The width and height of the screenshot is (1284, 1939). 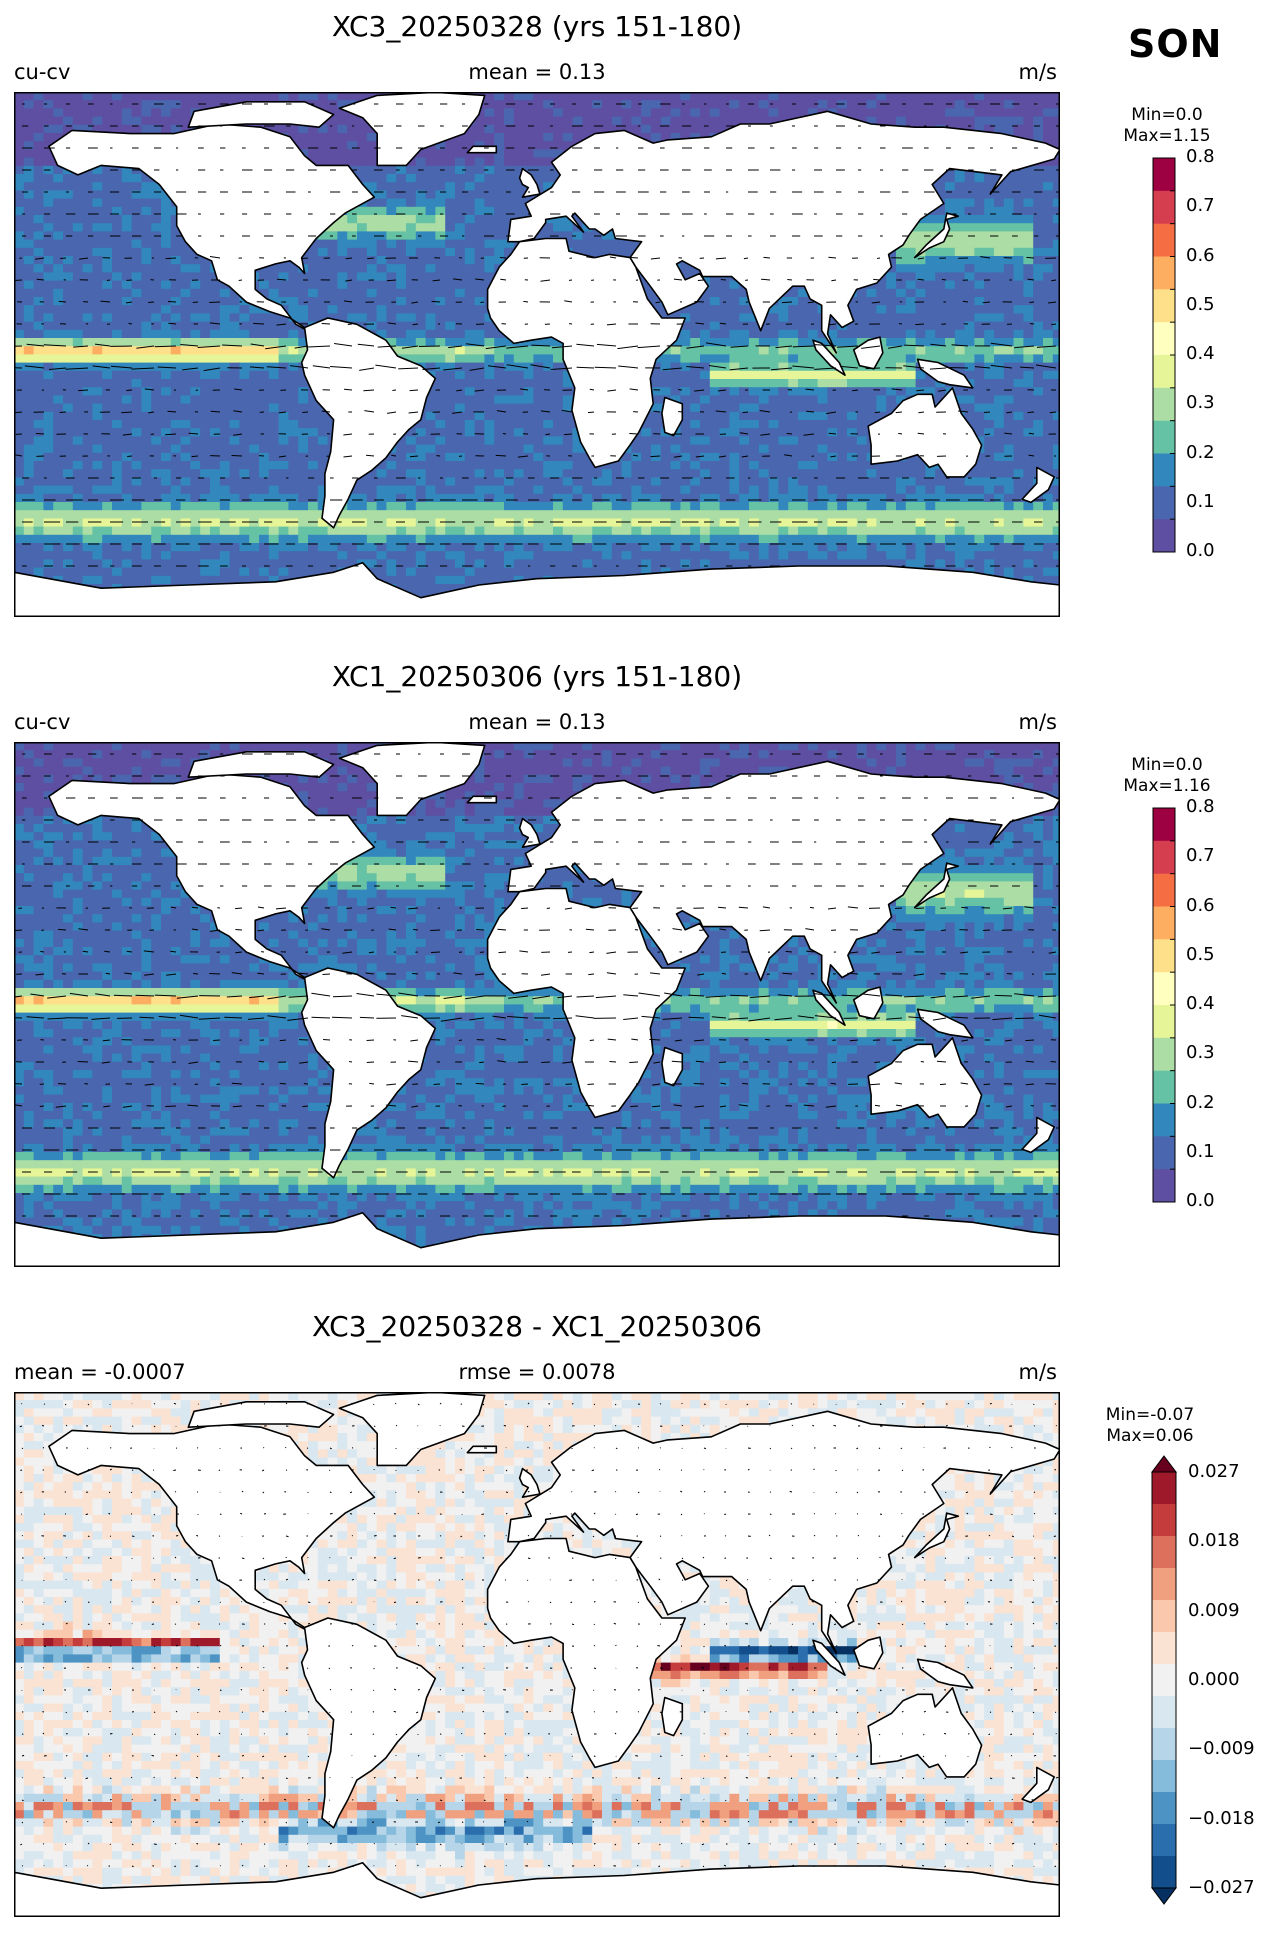 I want to click on panel2-colorbar-tick: 0.1, so click(x=1200, y=1151).